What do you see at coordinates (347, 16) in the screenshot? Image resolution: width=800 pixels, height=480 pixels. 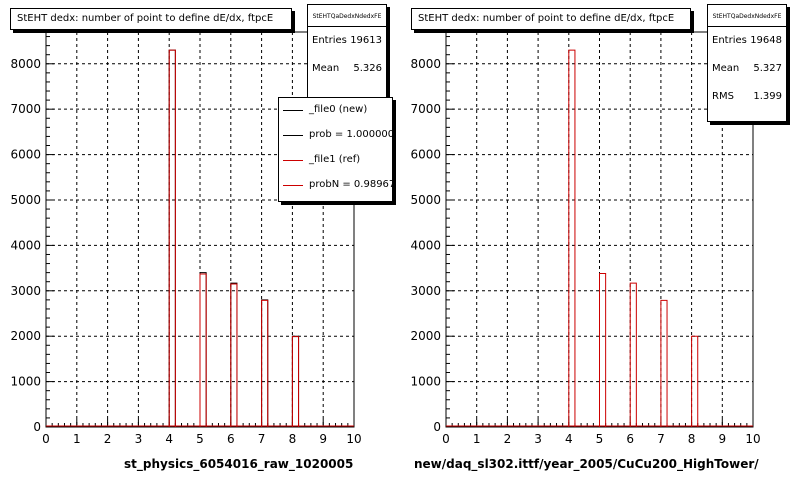 I see `left-stats-name: StEHTQaDedxNdedxFE` at bounding box center [347, 16].